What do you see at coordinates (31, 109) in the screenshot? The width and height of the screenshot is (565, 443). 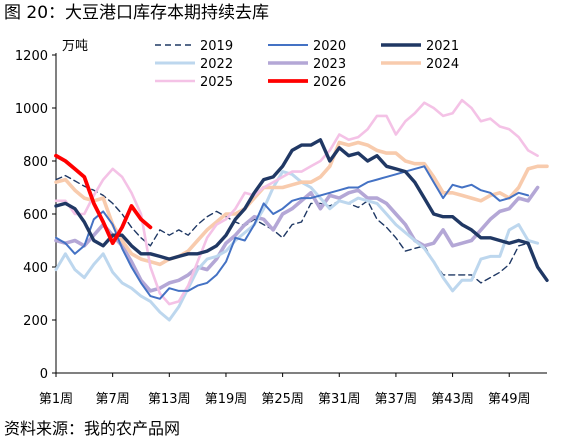 I see `y-tick-label: 1000` at bounding box center [31, 109].